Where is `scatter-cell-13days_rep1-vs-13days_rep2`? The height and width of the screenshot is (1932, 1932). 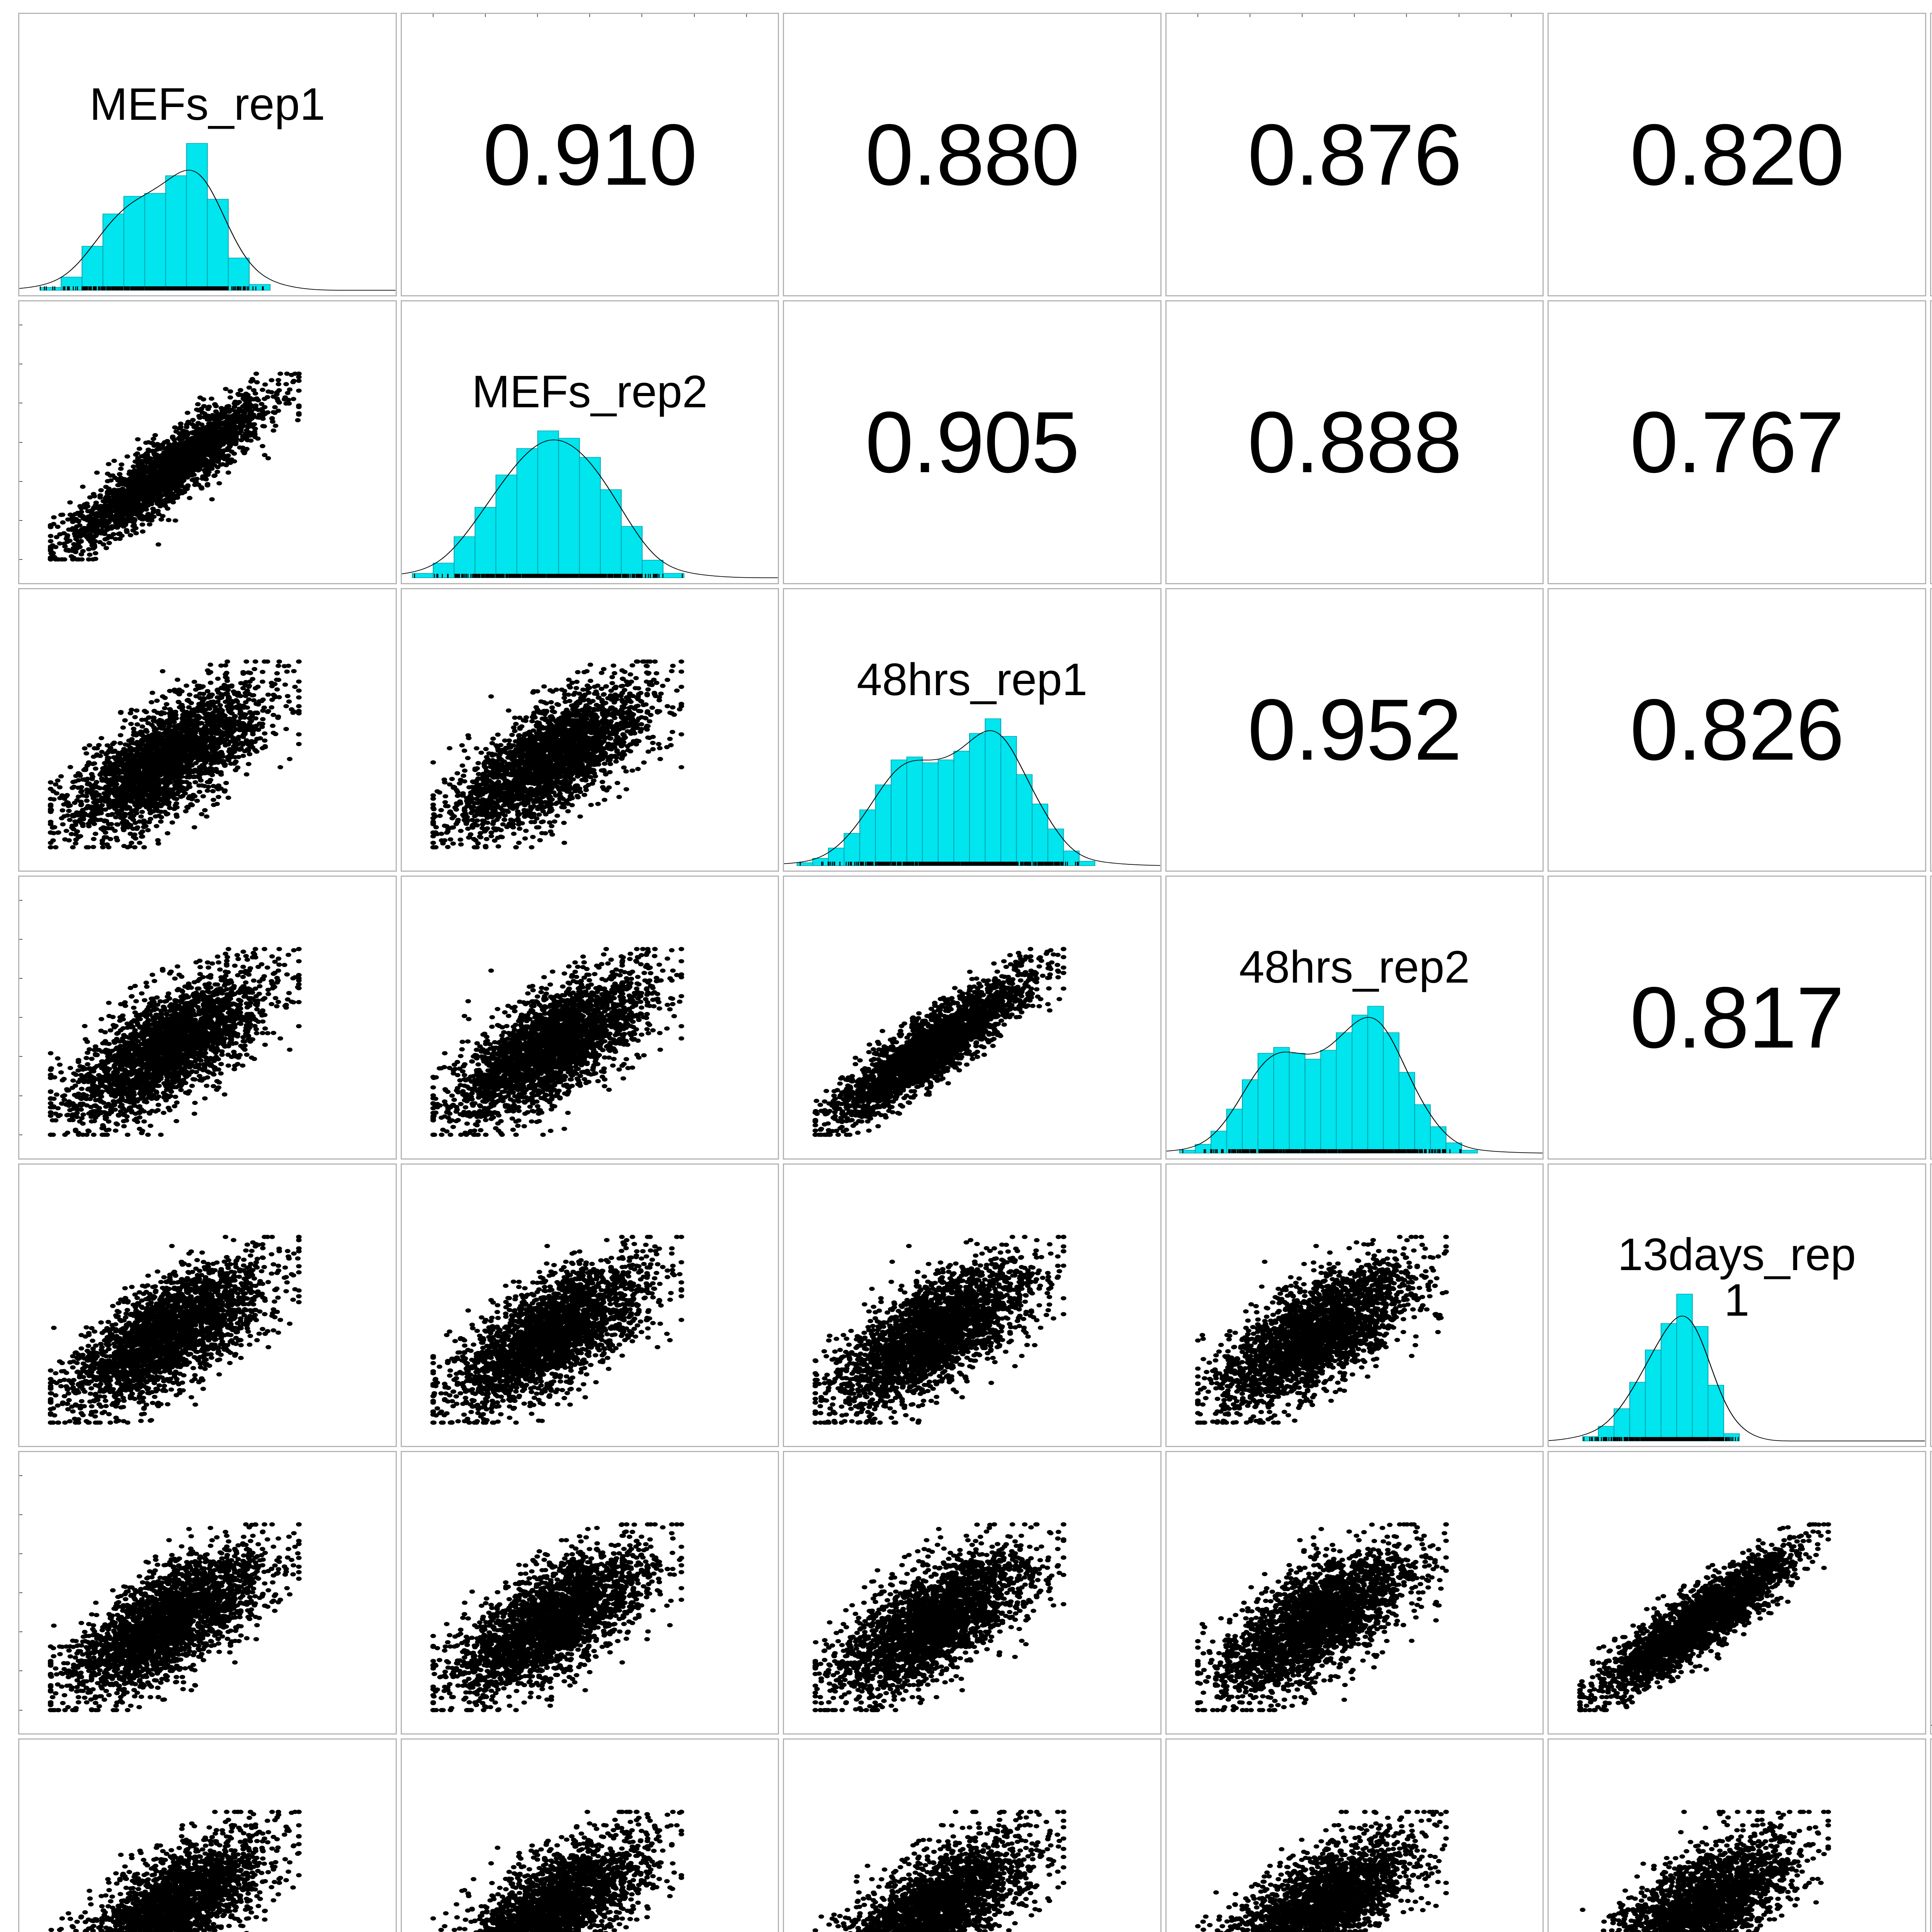
scatter-cell-13days_rep1-vs-13days_rep2 is located at coordinates (1737, 1593).